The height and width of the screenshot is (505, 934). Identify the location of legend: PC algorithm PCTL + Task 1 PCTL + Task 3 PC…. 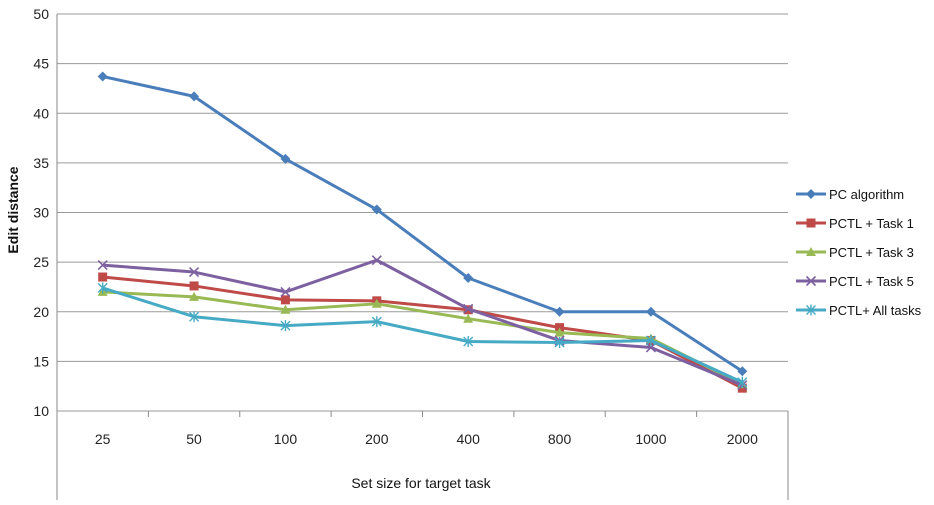
(859, 252).